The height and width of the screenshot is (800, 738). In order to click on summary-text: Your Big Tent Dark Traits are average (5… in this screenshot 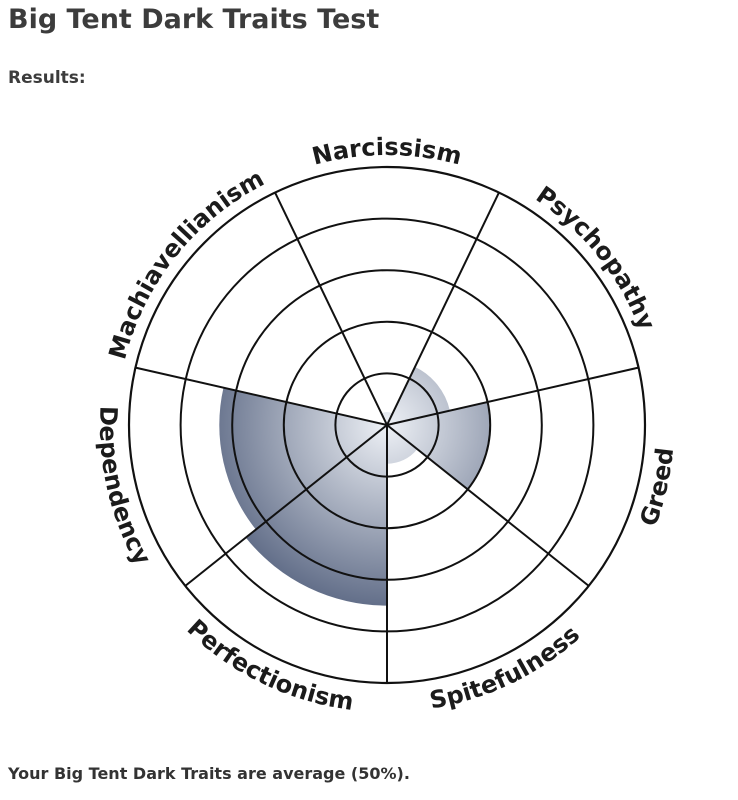, I will do `click(209, 773)`.